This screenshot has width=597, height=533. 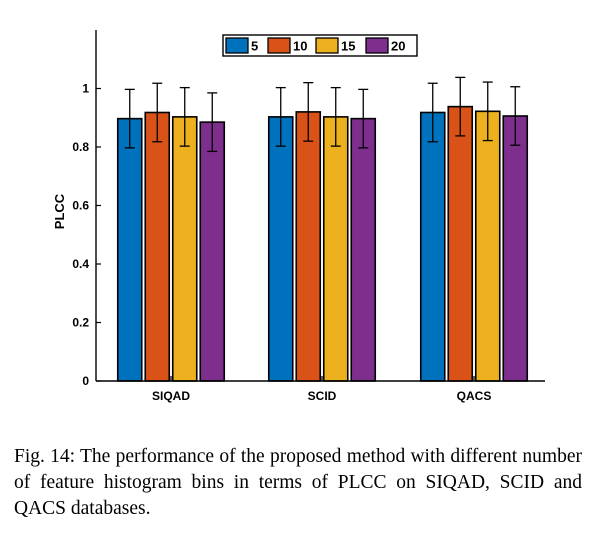 What do you see at coordinates (59, 211) in the screenshot?
I see `y-axis-label: PLCC` at bounding box center [59, 211].